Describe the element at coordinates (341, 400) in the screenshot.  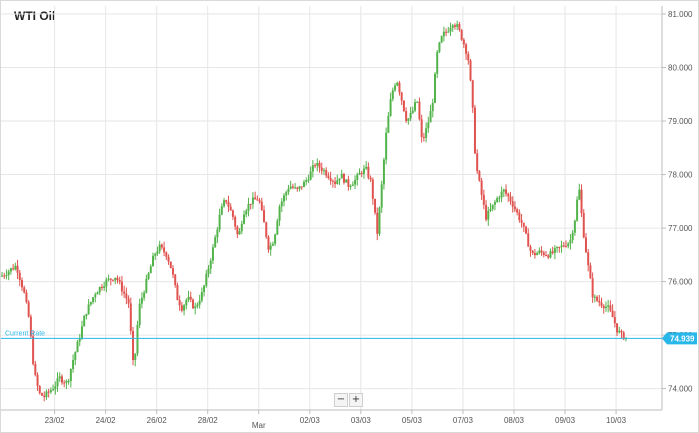
I see `zoom-out-button: −` at that location.